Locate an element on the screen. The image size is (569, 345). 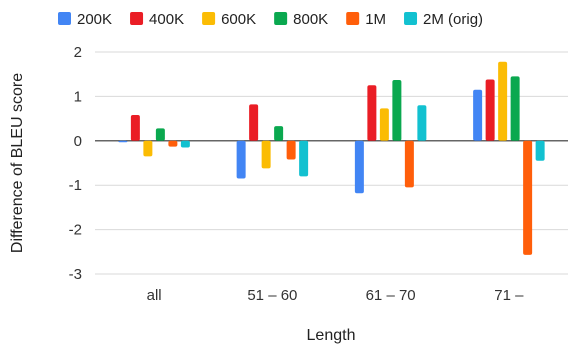
x-tick-label: 51 – 60 is located at coordinates (272, 295).